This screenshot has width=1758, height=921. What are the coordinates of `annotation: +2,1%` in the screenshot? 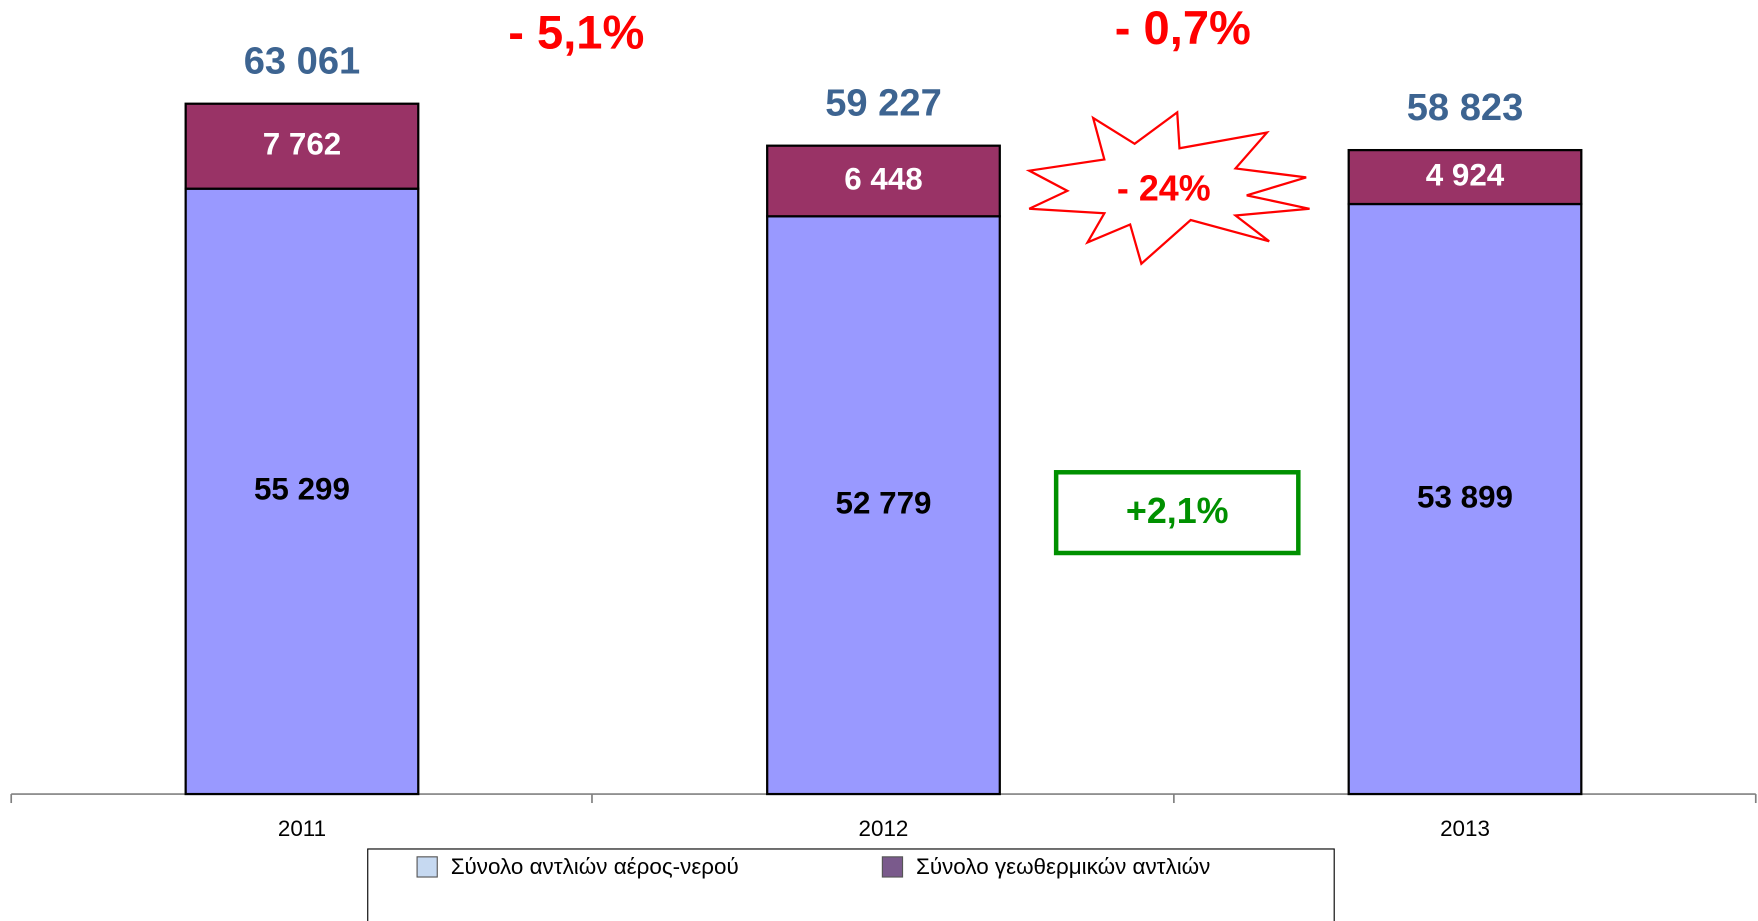 It's located at (1177, 511).